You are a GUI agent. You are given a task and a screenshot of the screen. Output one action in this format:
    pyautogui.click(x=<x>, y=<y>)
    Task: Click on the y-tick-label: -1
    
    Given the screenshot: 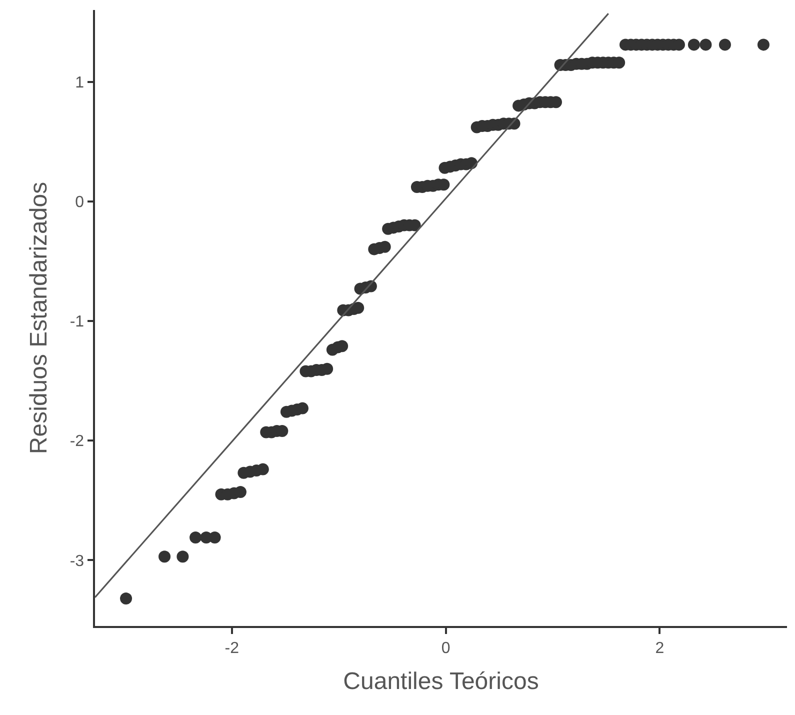 What is the action you would take?
    pyautogui.click(x=77, y=322)
    